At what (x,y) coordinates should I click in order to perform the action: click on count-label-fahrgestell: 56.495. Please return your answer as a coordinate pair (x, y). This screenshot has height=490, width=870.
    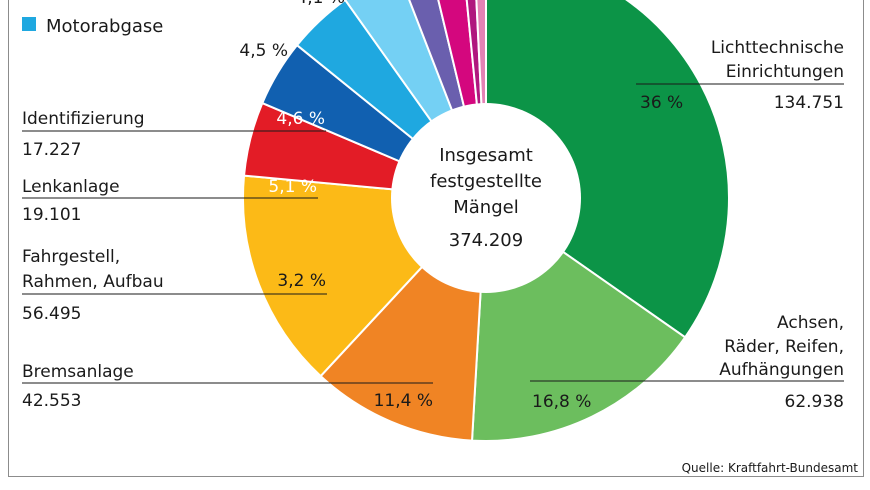
    Looking at the image, I should click on (51, 314).